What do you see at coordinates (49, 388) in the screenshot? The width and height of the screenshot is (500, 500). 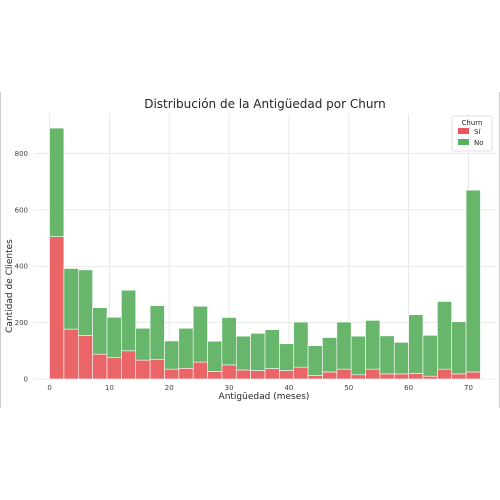 I see `x-tick-label: 0` at bounding box center [49, 388].